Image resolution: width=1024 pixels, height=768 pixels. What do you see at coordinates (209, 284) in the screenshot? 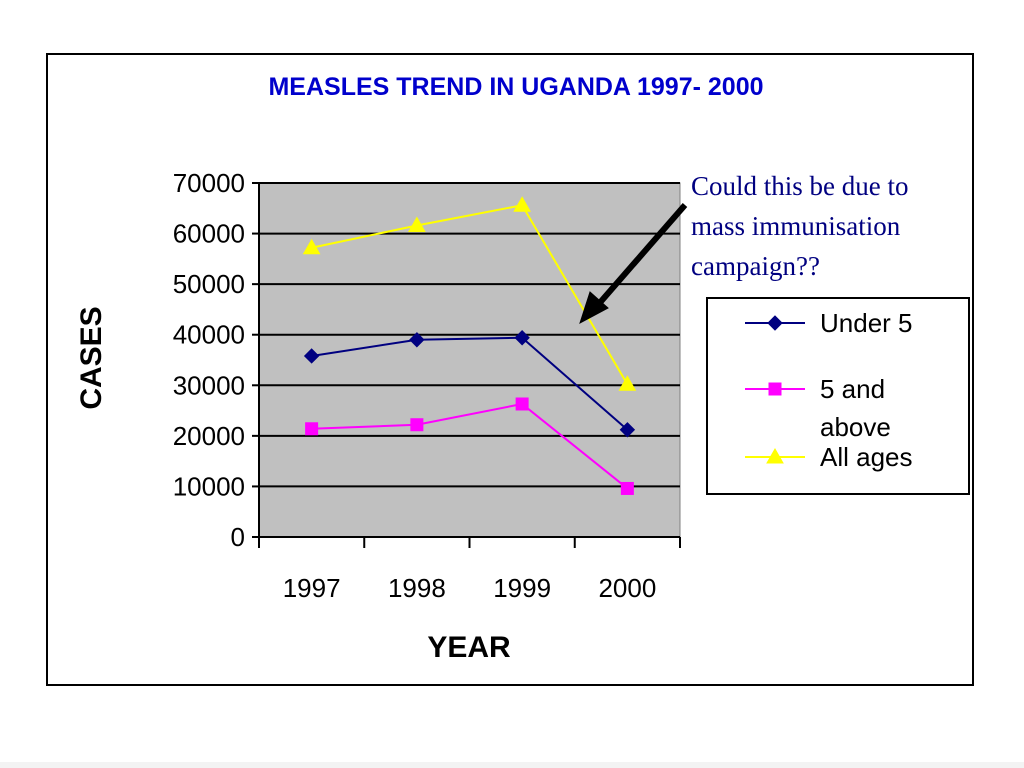
I see `y-tick-label: 50000` at bounding box center [209, 284].